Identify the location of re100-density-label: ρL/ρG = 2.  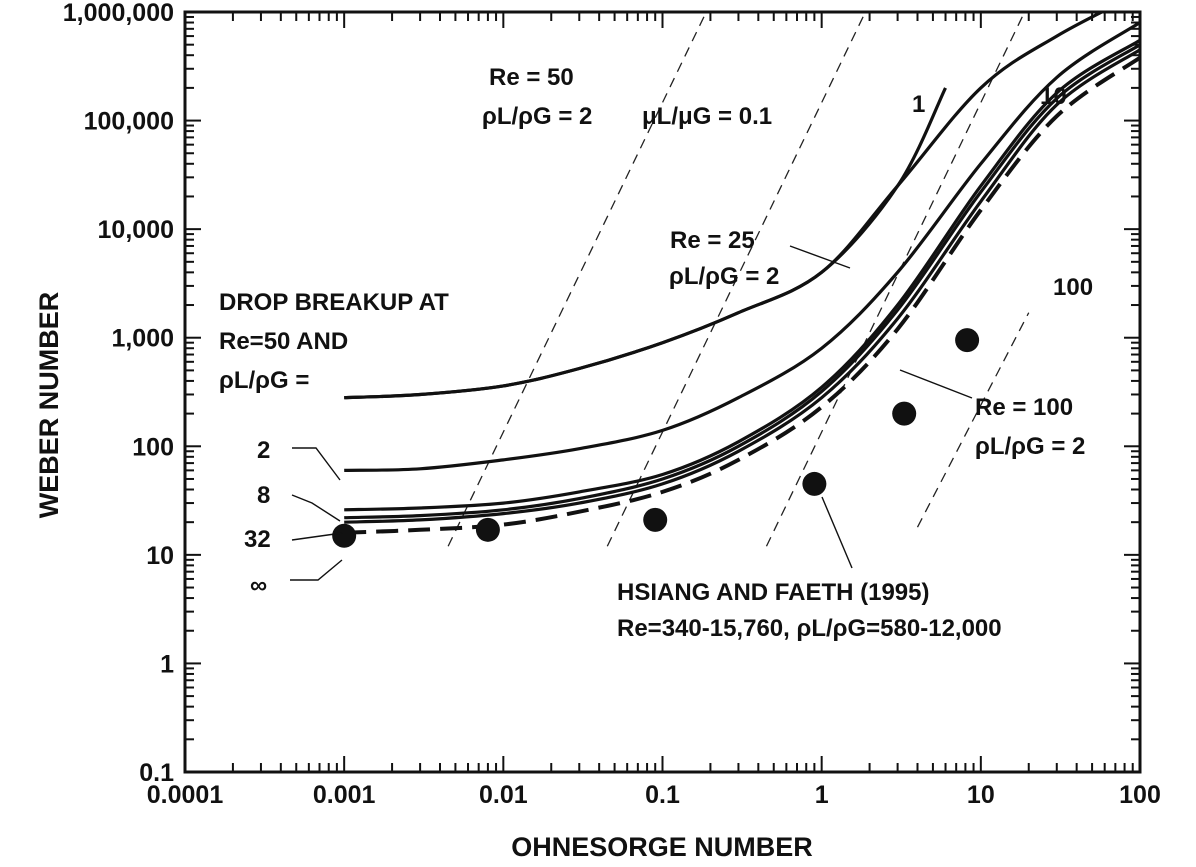
(1030, 446).